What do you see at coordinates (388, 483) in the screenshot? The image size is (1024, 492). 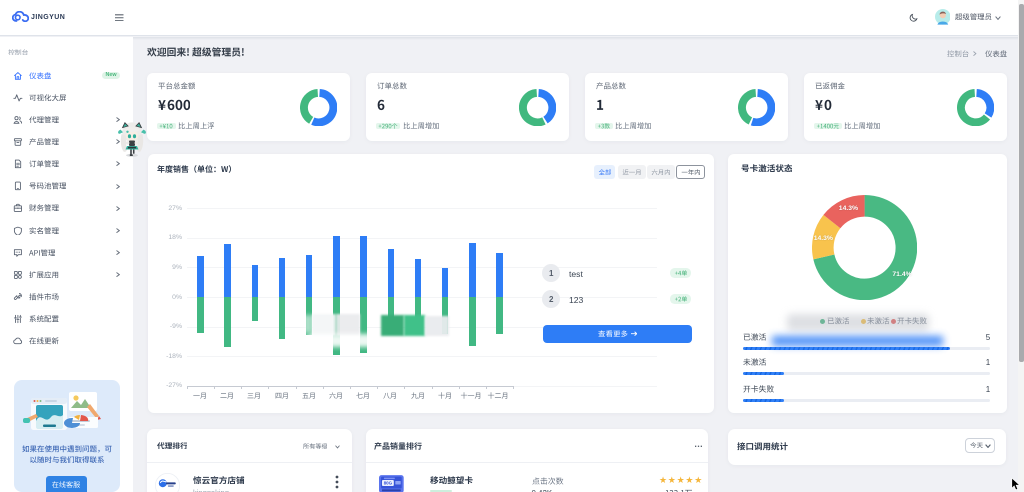 I see `svg-text: 80G` at bounding box center [388, 483].